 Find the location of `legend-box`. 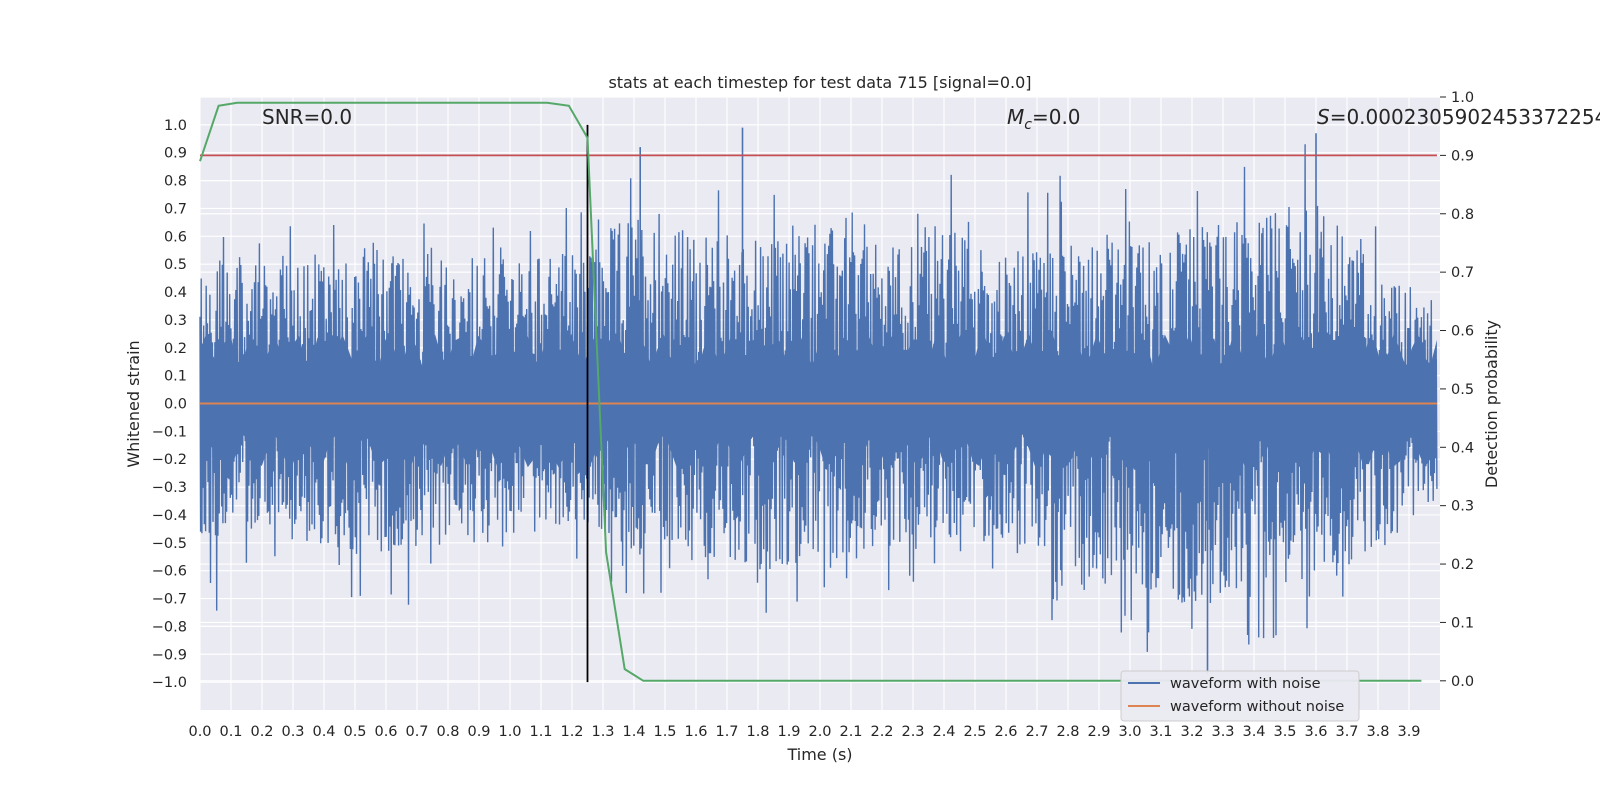

legend-box is located at coordinates (1240, 696).